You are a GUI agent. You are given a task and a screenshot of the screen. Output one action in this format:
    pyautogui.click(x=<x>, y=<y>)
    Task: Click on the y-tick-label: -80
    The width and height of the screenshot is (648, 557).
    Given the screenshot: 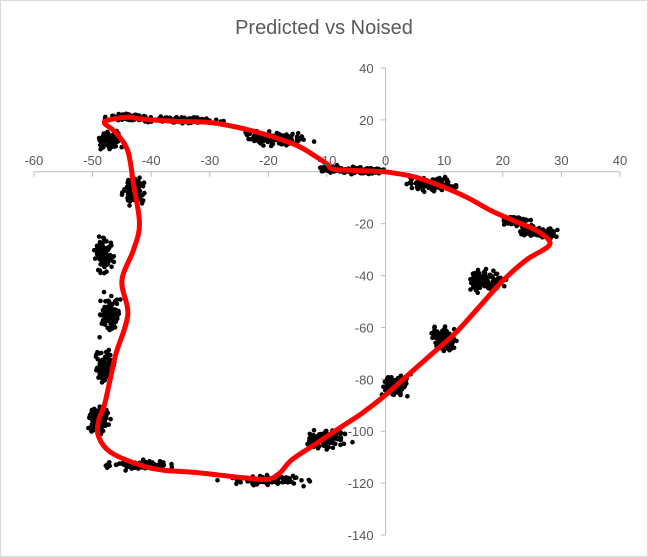 What is the action you would take?
    pyautogui.click(x=364, y=379)
    